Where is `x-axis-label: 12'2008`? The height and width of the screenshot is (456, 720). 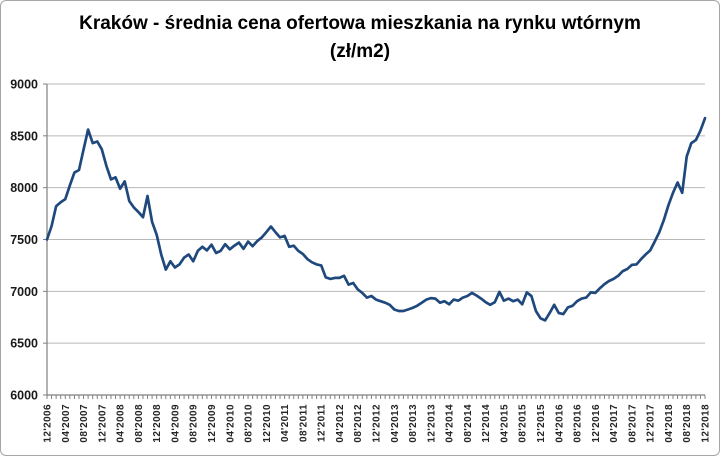 x-axis-label: 12'2008 is located at coordinates (157, 423).